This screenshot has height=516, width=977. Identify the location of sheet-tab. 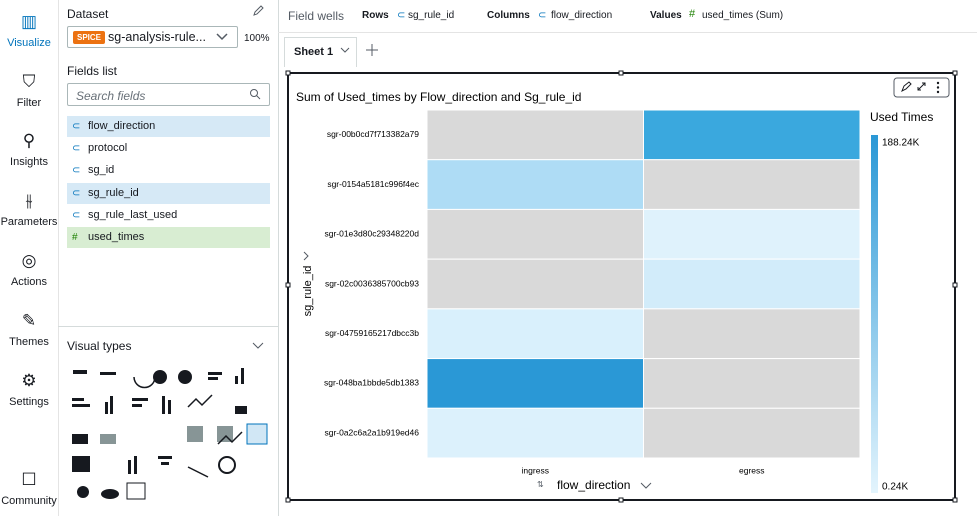
(320, 52).